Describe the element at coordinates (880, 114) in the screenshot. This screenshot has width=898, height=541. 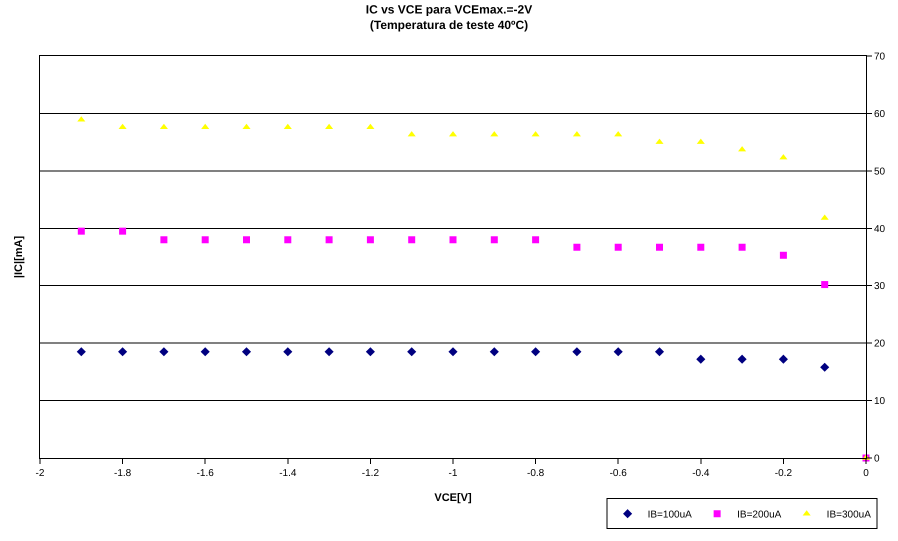
I see `y-tick-label: 60` at that location.